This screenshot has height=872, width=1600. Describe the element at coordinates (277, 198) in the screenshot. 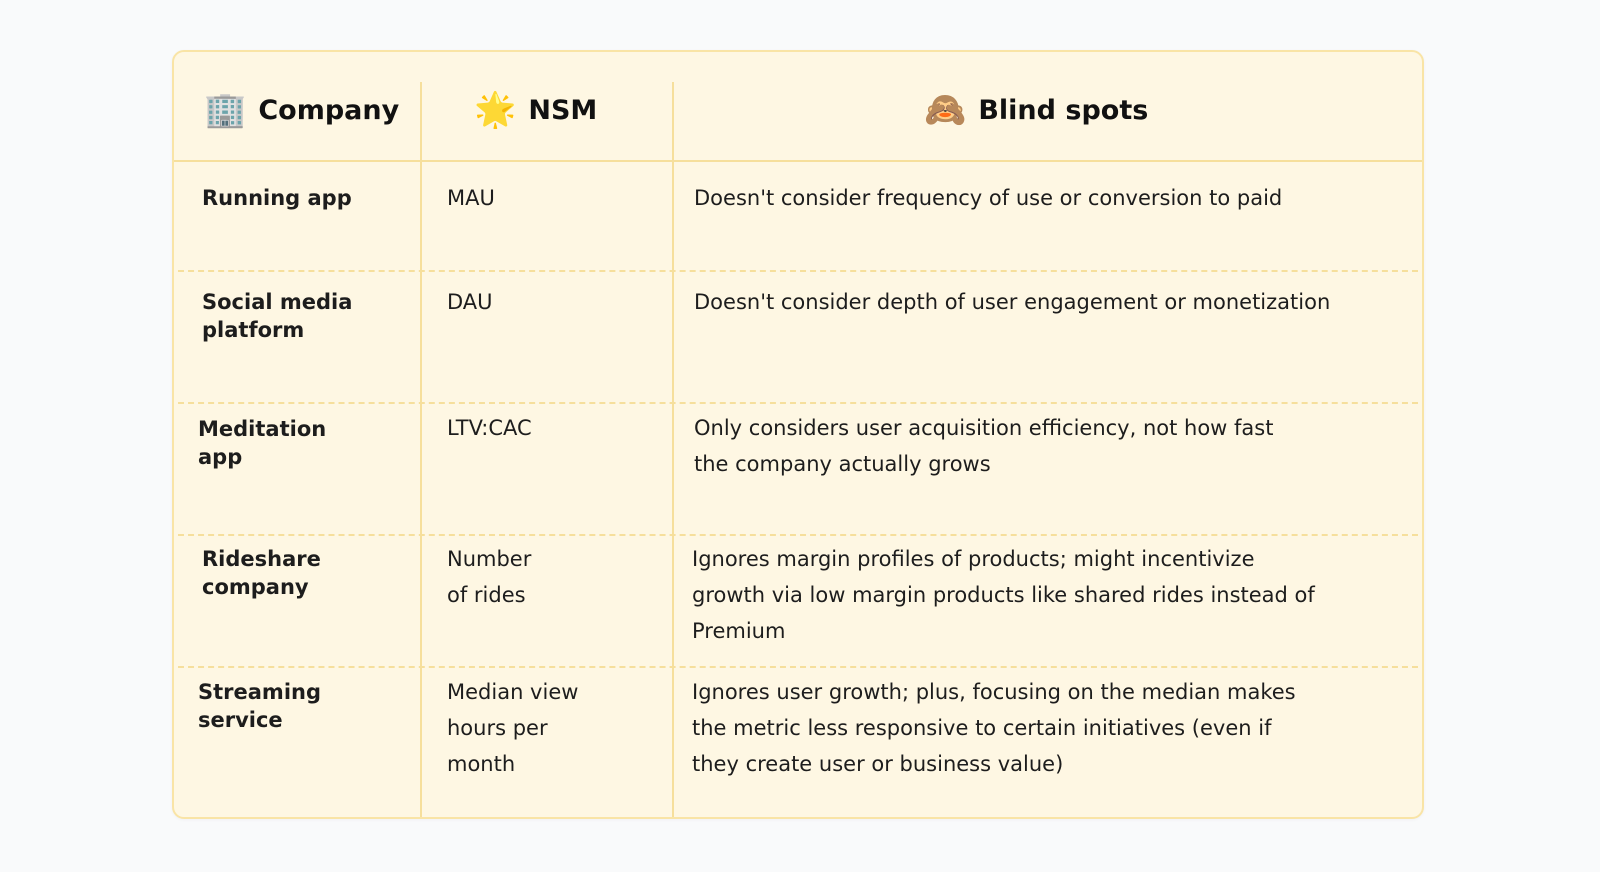

I see `company-cell: Running app` at that location.